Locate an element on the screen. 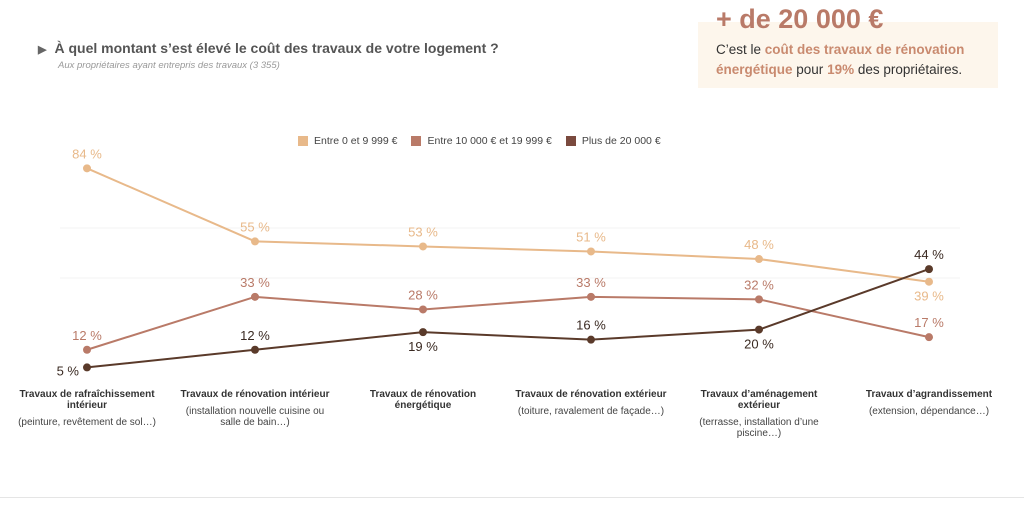 The width and height of the screenshot is (1024, 505). data-label: 39 % is located at coordinates (929, 296).